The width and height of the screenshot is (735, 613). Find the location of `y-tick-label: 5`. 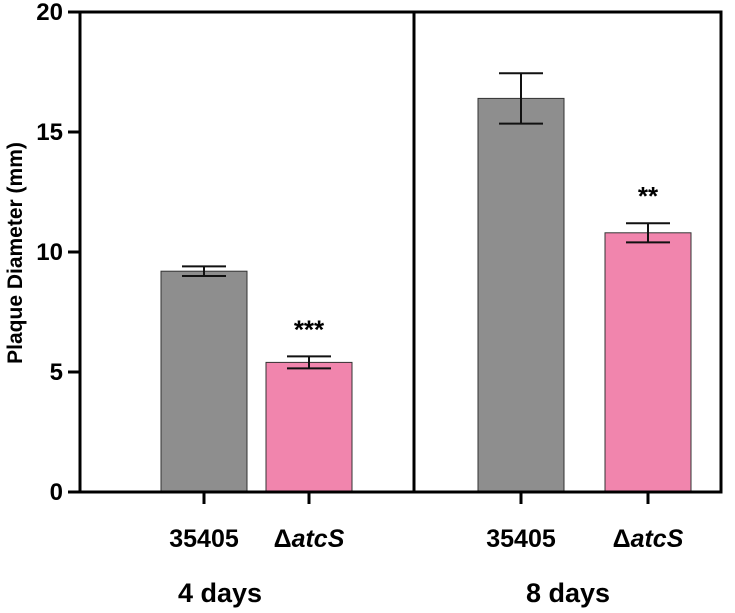

y-tick-label: 5 is located at coordinates (56, 372).